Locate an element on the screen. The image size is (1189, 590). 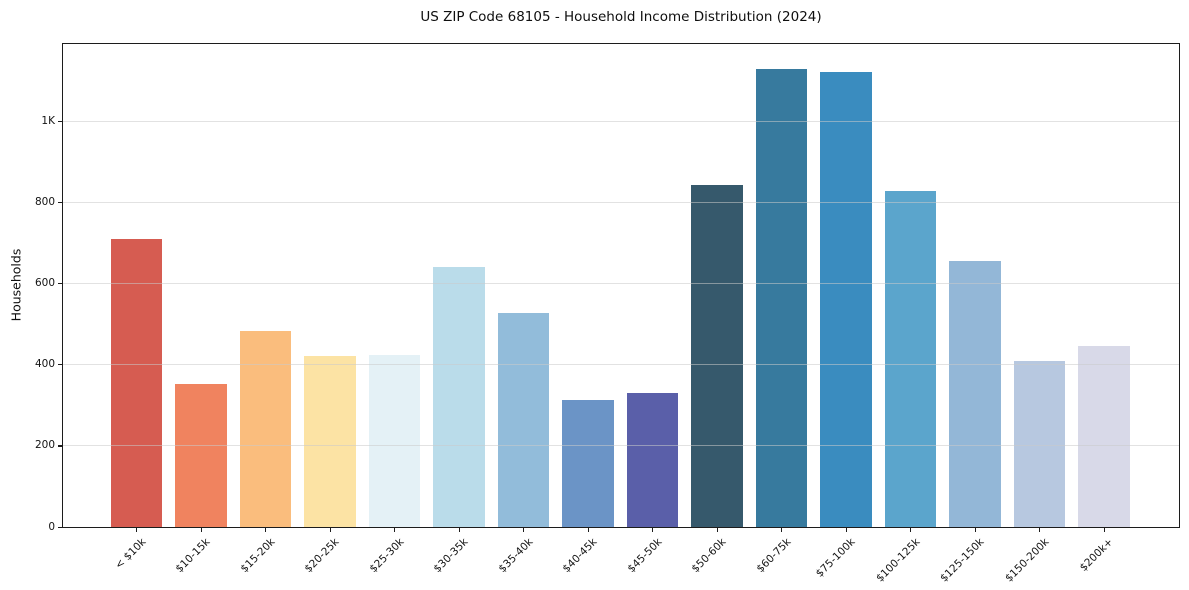
x-tick-label-text: $20-25k is located at coordinates (322, 556).